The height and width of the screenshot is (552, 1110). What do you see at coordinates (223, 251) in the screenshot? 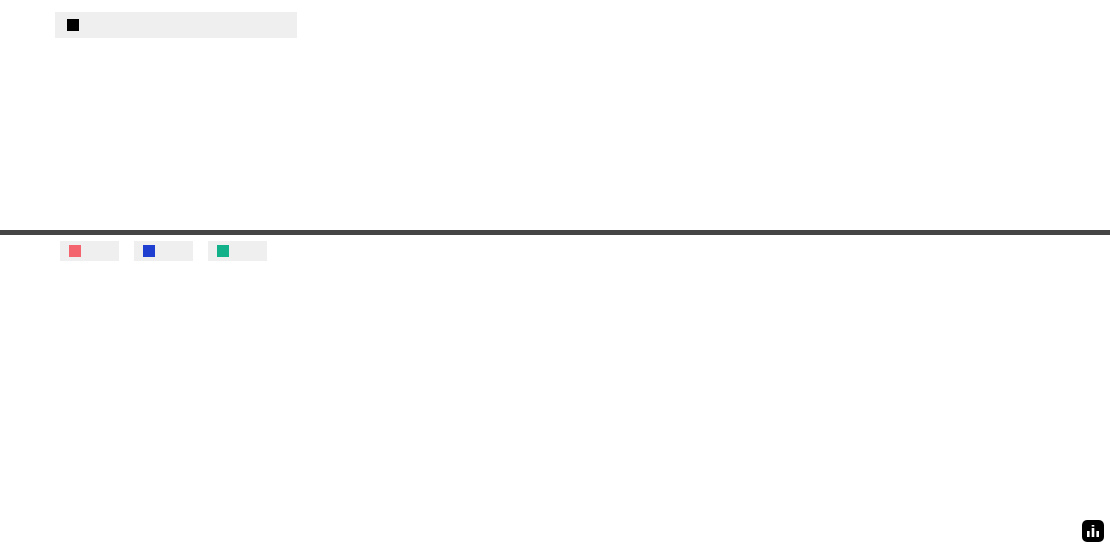
I see `mobile-swatch-icon` at bounding box center [223, 251].